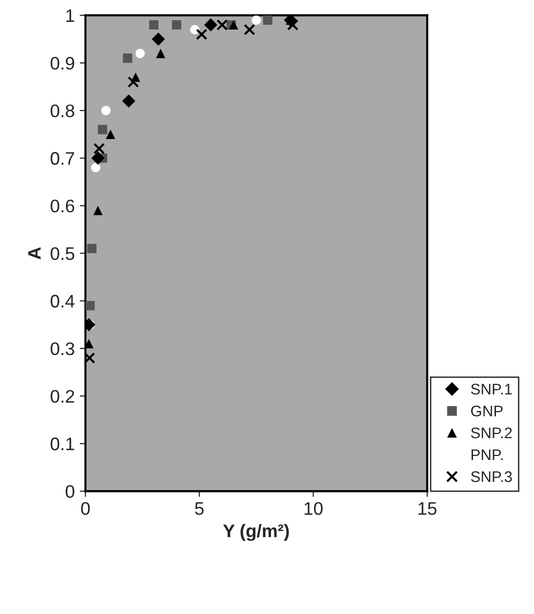 This screenshot has width=534, height=614. What do you see at coordinates (62, 158) in the screenshot?
I see `y-tick-label: 0.7` at bounding box center [62, 158].